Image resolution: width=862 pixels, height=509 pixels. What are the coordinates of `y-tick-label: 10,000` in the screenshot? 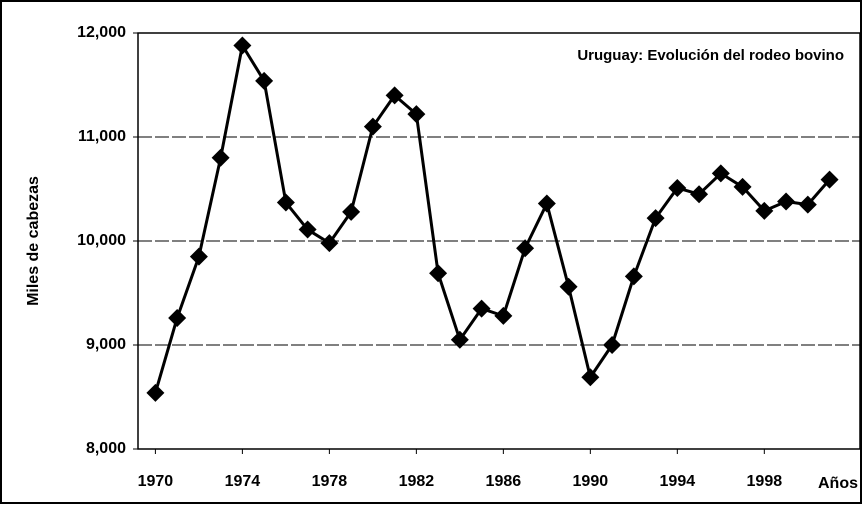 It's located at (101, 240).